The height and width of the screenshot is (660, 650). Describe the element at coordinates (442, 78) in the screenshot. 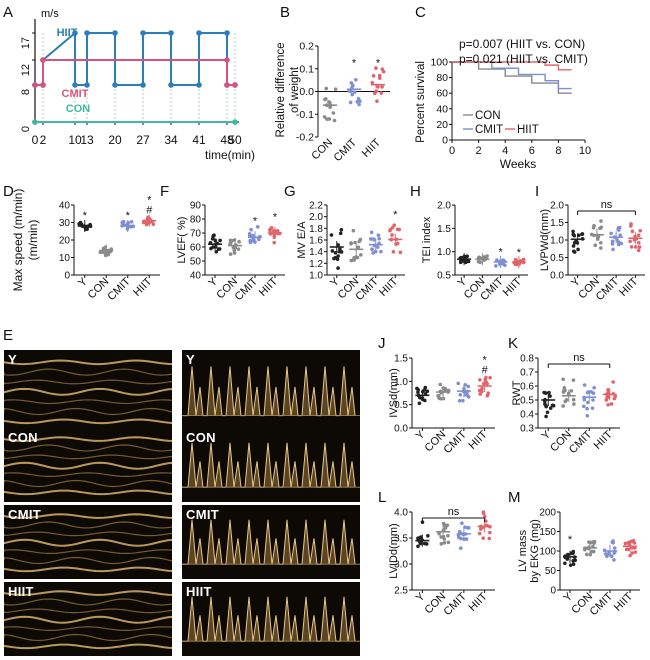

I see `tick-label-y: 80` at that location.